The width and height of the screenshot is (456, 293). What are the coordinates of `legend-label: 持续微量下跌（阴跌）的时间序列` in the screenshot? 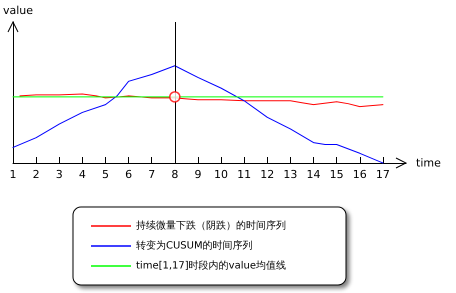 It's located at (211, 226).